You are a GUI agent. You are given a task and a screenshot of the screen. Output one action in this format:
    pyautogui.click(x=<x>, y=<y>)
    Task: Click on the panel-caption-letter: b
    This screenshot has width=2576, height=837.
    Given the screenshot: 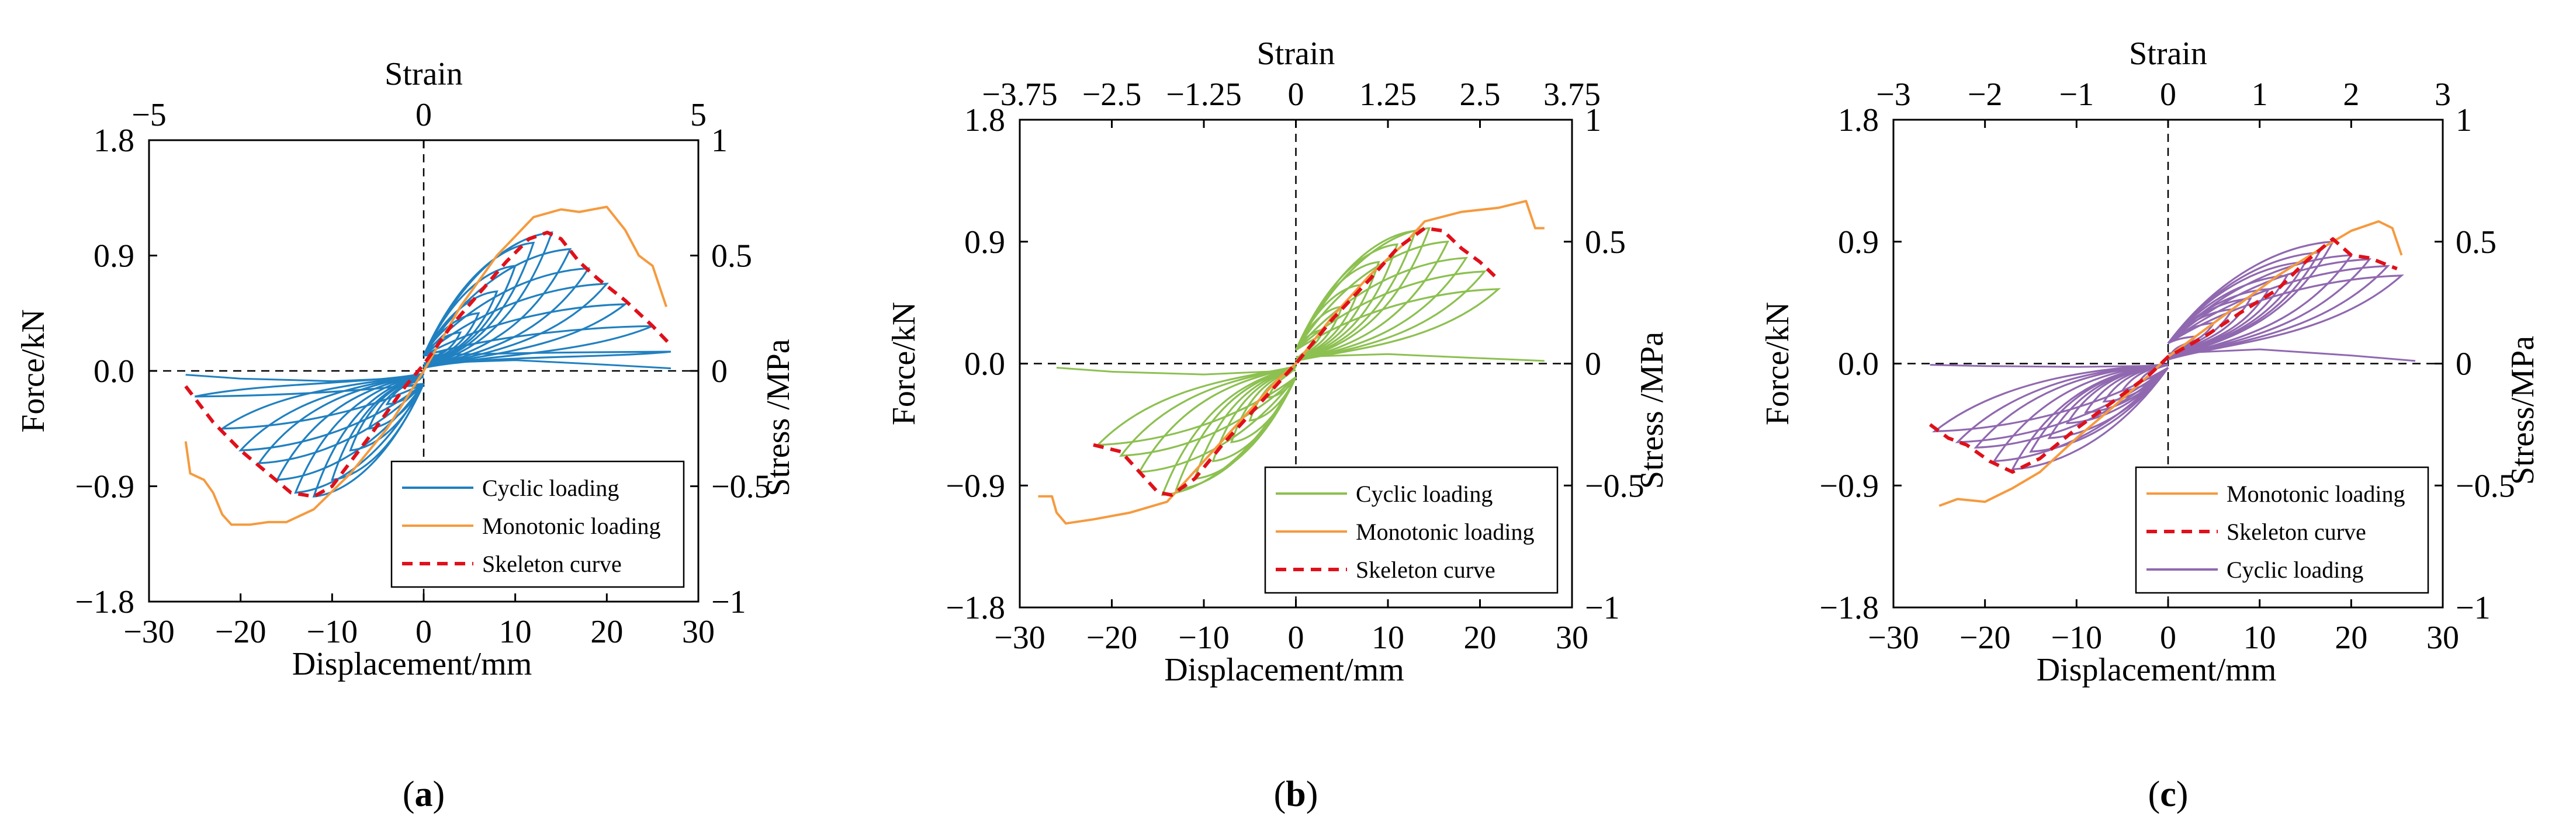 What is the action you would take?
    pyautogui.click(x=1296, y=794)
    